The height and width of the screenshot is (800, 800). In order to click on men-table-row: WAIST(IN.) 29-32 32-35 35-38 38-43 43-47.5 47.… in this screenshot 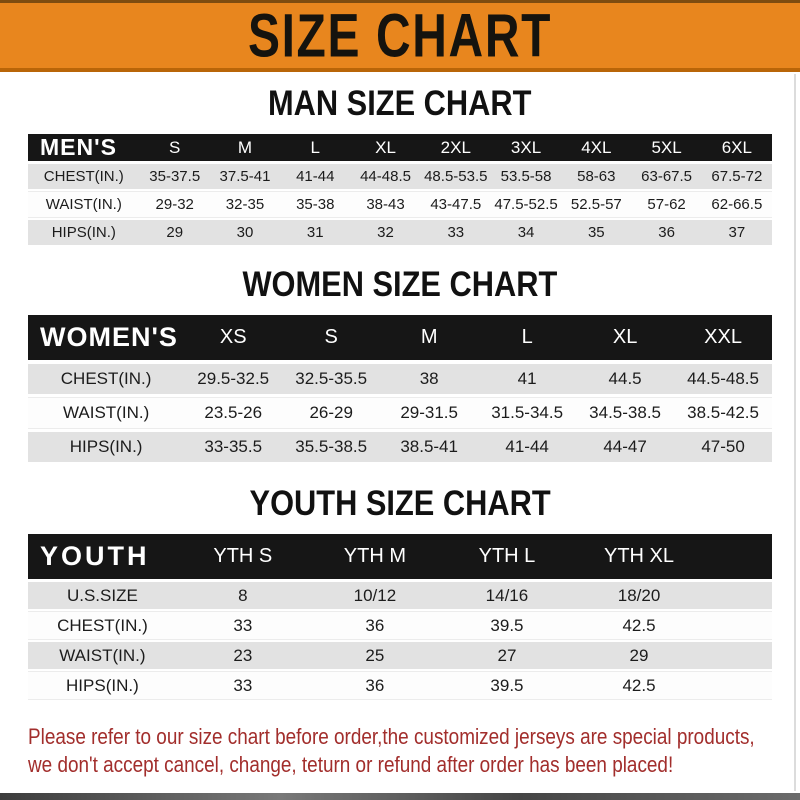, I will do `click(400, 204)`.